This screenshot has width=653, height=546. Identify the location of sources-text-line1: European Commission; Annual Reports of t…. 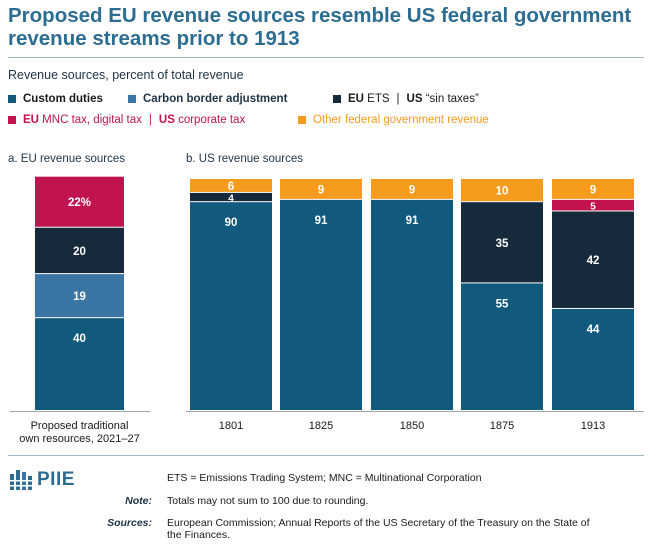
(378, 523).